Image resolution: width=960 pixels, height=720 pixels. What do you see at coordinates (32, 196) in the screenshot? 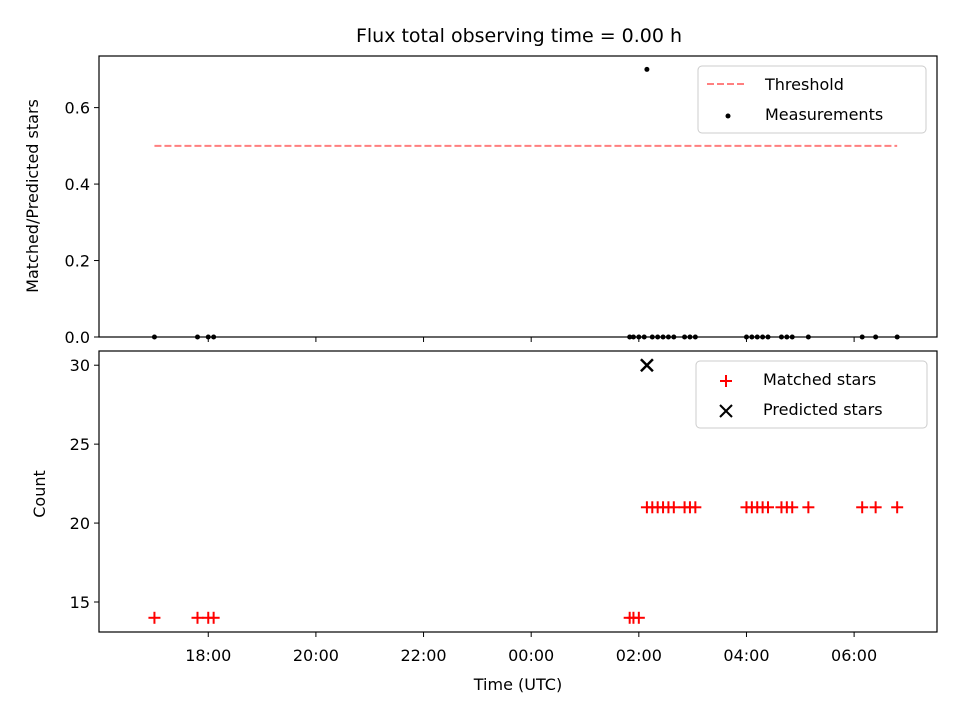
I see `top-y-axis-label: Matched/Predicted stars` at bounding box center [32, 196].